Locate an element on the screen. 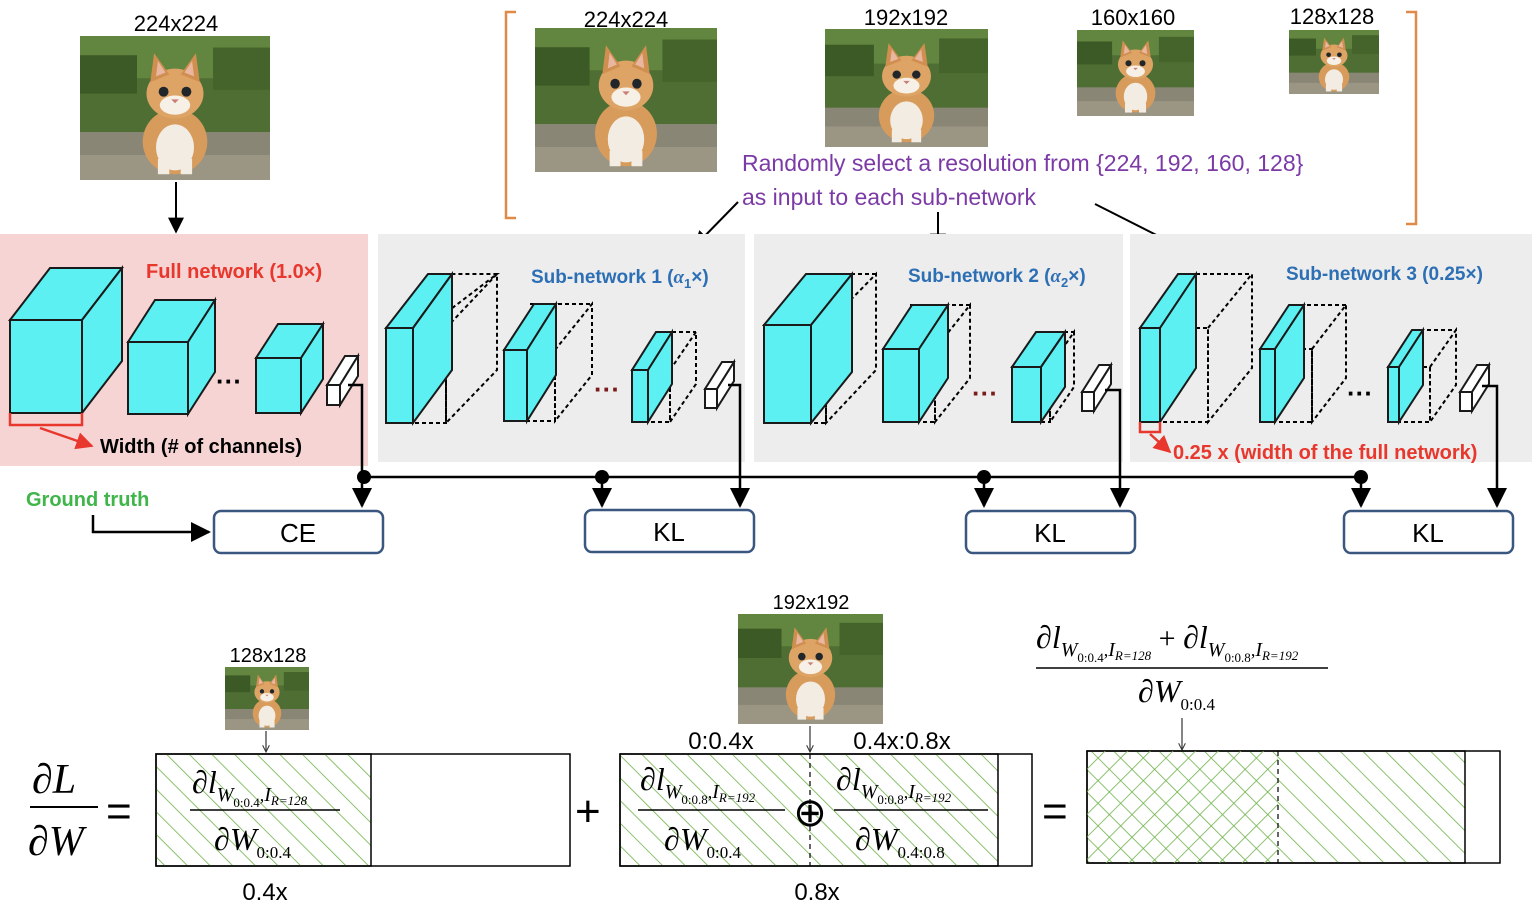 This screenshot has width=1532, height=910. sub-network-2-layers is located at coordinates (937, 348).